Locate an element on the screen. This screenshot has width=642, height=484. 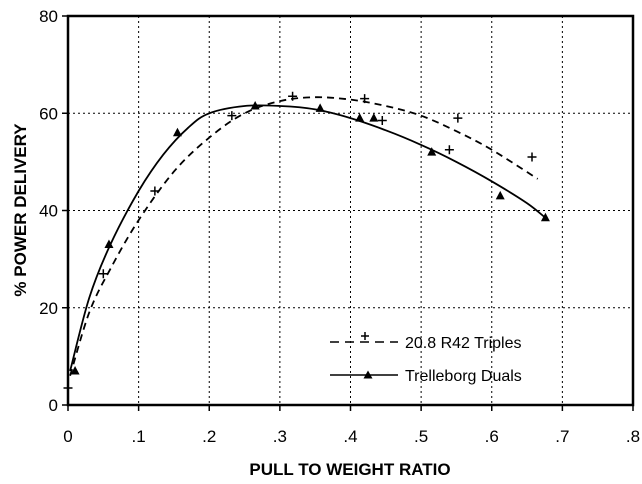
y-tick-label: 60 is located at coordinates (48, 113).